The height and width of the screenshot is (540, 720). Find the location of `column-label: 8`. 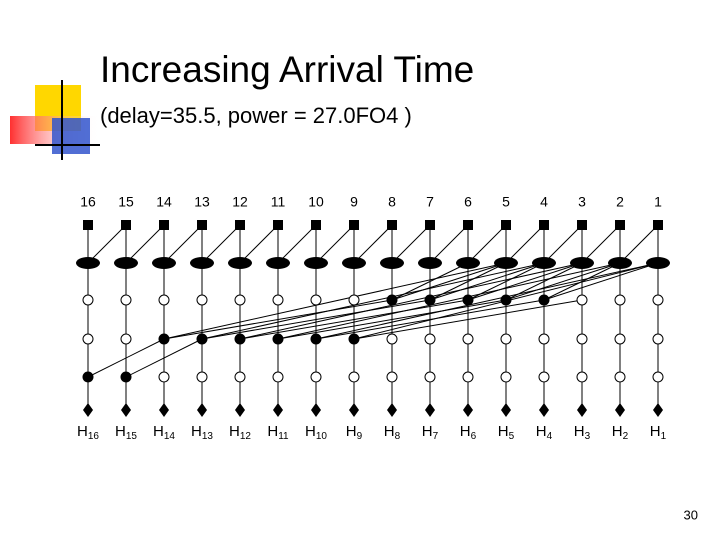

column-label: 8 is located at coordinates (392, 202).